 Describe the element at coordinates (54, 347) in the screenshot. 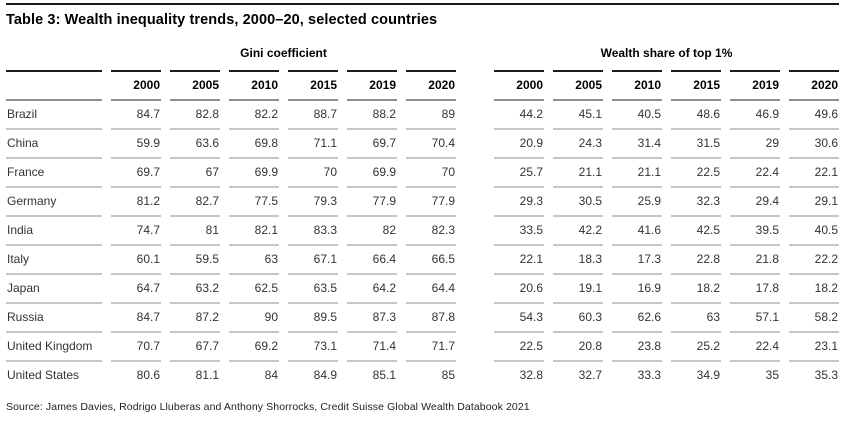

I see `country-label: United Kingdom` at that location.